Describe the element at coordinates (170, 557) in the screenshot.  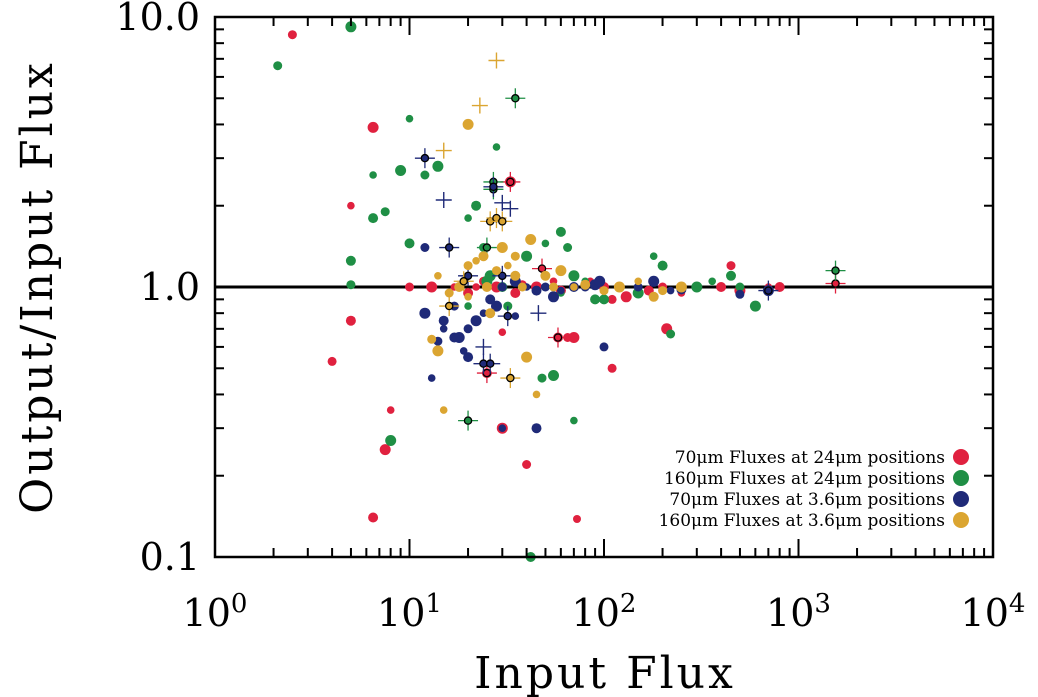
I see `y-tick-label: 0.1` at that location.